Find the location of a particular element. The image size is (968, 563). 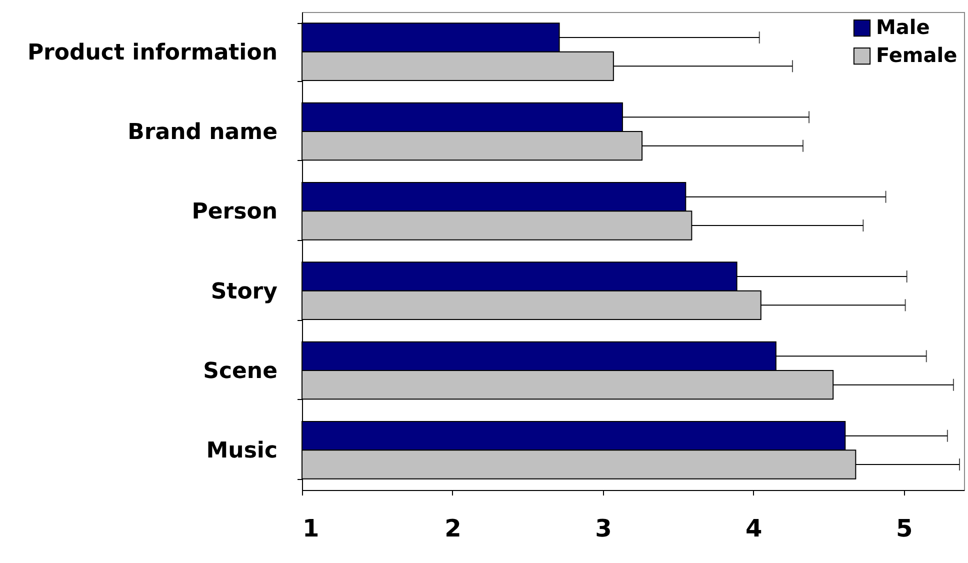

y-tick-label: Person is located at coordinates (235, 212).